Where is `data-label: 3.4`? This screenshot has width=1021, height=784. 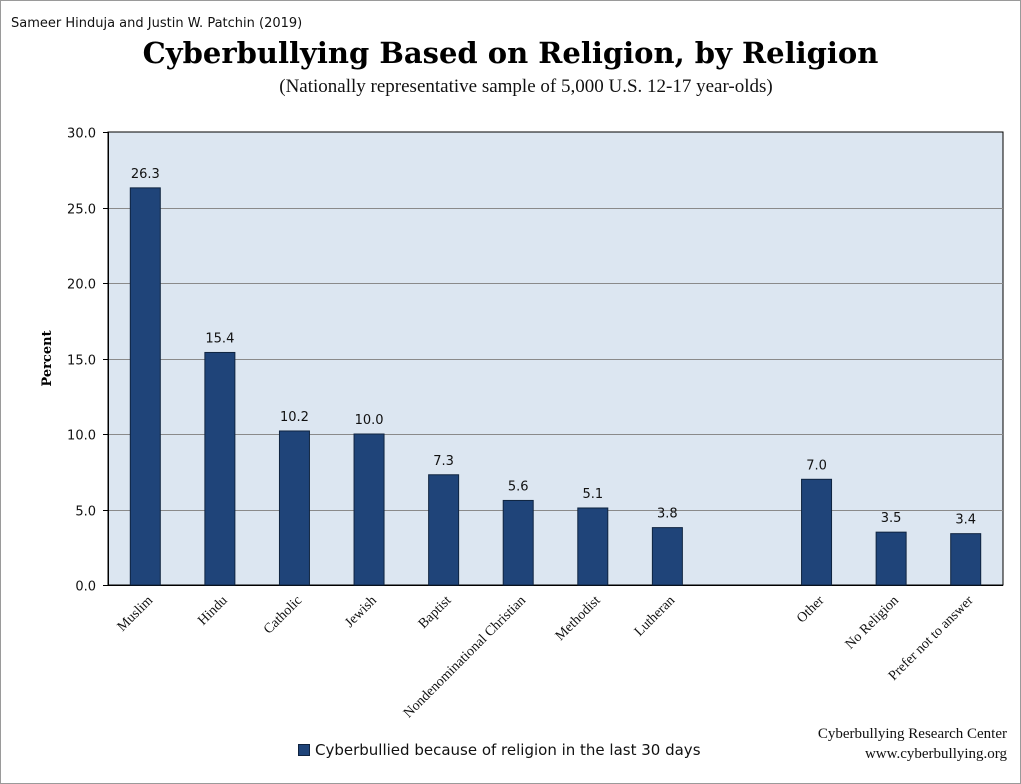
data-label: 3.4 is located at coordinates (965, 520).